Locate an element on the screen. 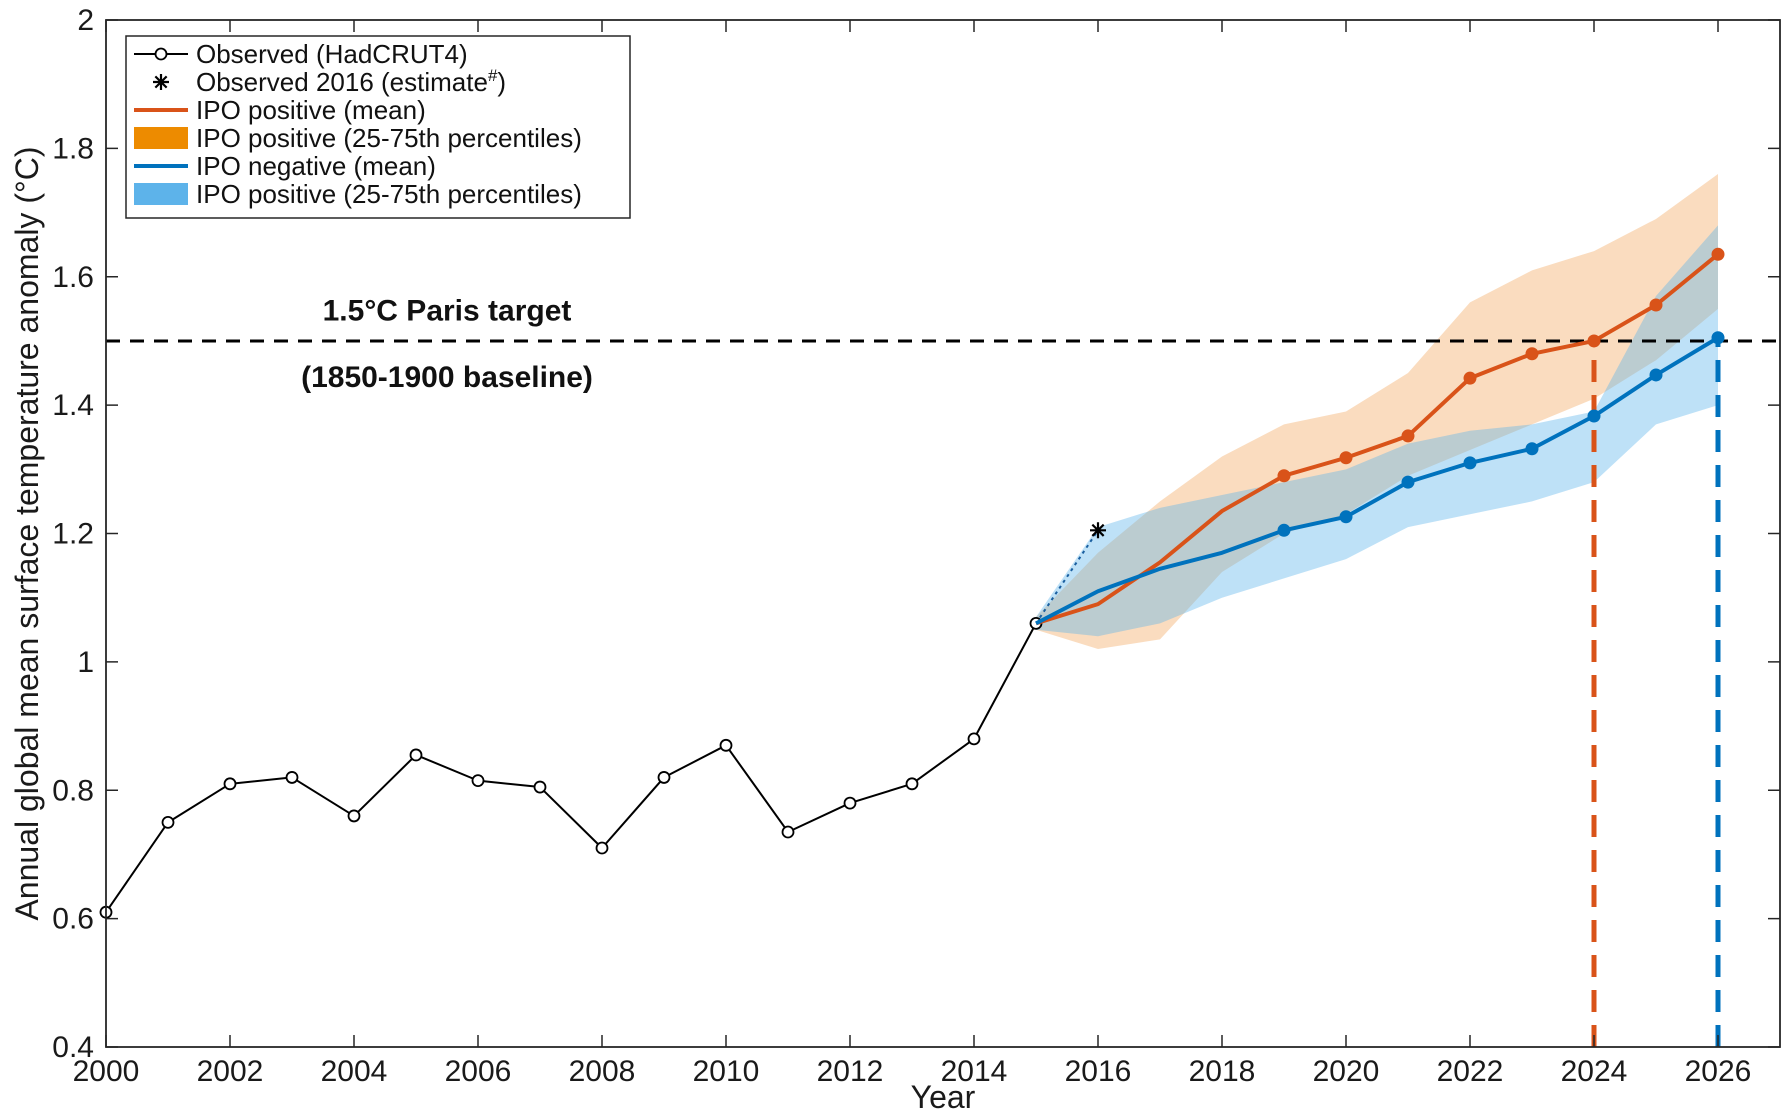 The image size is (1787, 1119). y-tick-label: 0.4 is located at coordinates (73, 1047).